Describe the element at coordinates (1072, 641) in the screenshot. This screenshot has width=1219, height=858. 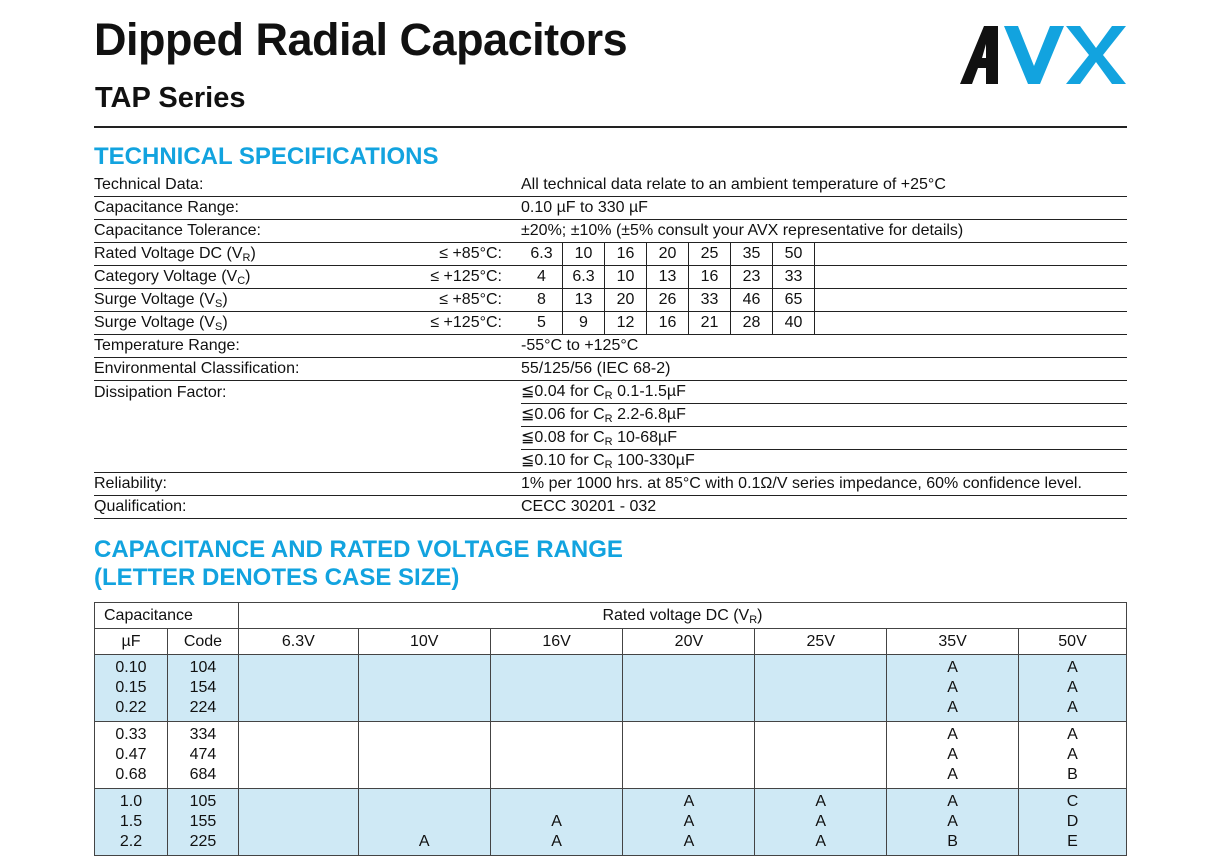
I see `voltage-column-header: 50V` at that location.